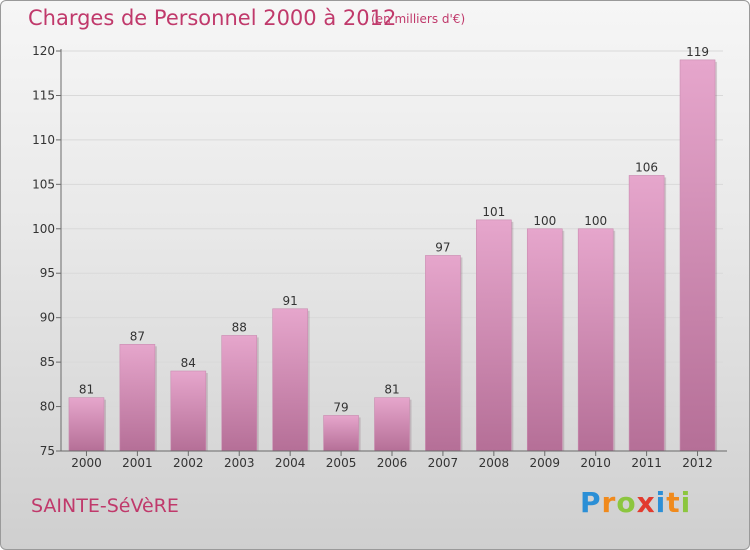 This screenshot has height=550, width=750. What do you see at coordinates (626, 502) in the screenshot?
I see `logo-letter: o` at bounding box center [626, 502].